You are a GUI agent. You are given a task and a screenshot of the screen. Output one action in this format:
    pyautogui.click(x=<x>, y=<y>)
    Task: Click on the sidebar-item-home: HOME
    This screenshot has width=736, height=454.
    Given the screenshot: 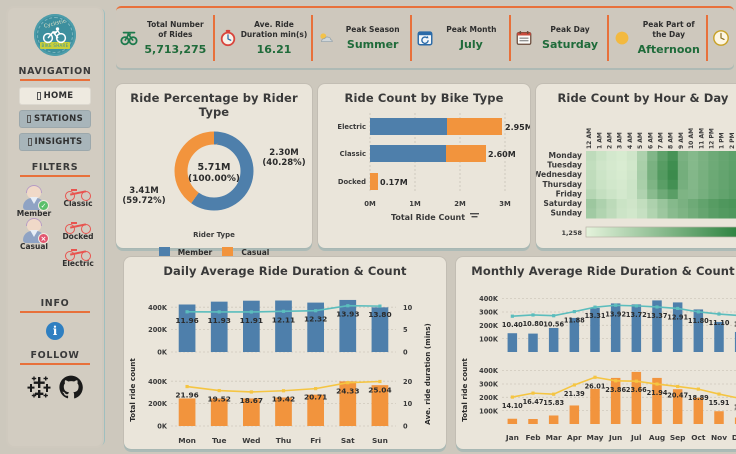 What is the action you would take?
    pyautogui.click(x=55, y=96)
    